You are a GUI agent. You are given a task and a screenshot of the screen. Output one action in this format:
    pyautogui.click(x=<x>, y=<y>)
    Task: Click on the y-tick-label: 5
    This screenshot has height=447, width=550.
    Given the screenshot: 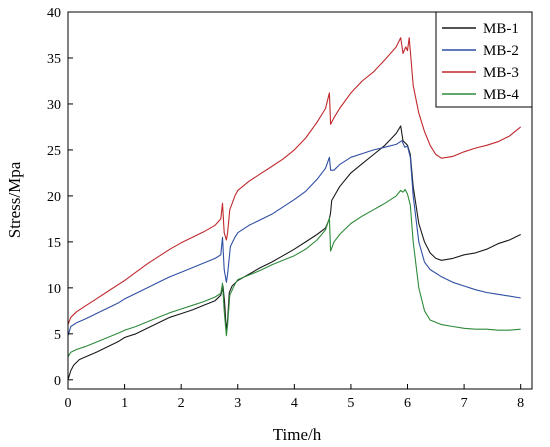 What is the action you would take?
    pyautogui.click(x=57, y=335)
    